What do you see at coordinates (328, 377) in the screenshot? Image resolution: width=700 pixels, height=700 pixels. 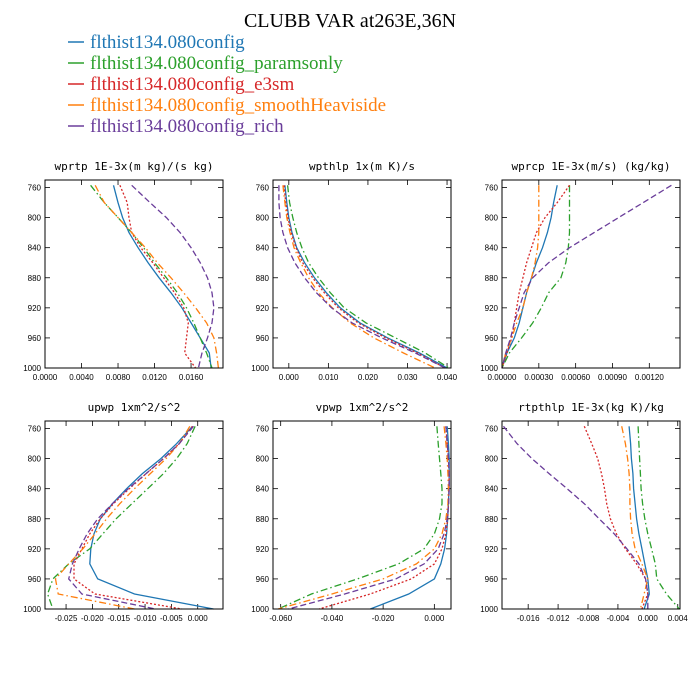 I see `x-tick-label: 0.010` at bounding box center [328, 377].